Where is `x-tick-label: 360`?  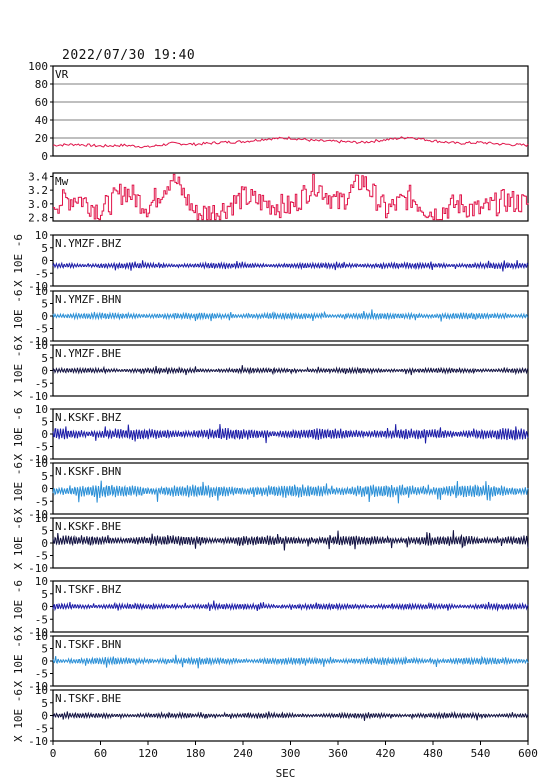
x-tick-label: 360 is located at coordinates (338, 753).